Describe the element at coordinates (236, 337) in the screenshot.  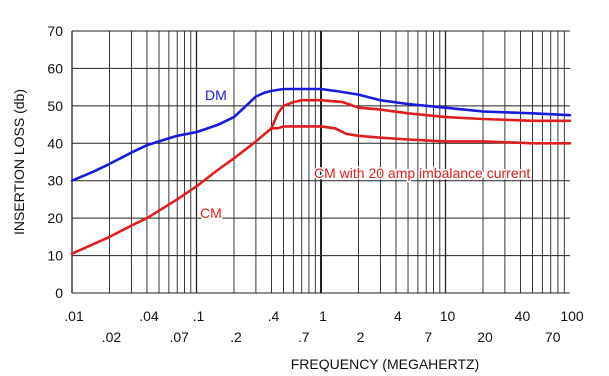
I see `x-tick-label: .2` at that location.